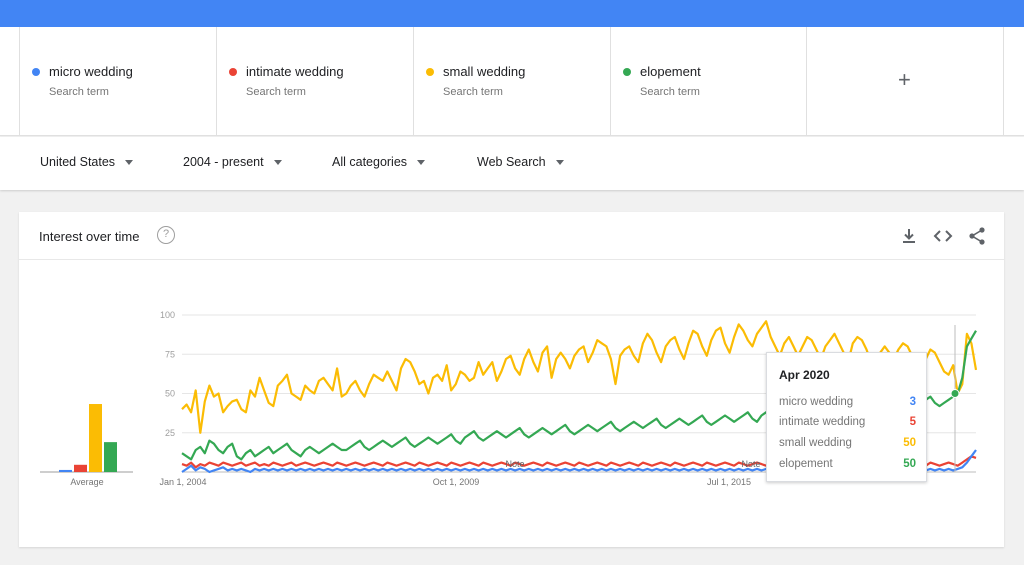 This screenshot has height=565, width=1024. Describe the element at coordinates (370, 162) in the screenshot. I see `category-value: All categories` at that location.